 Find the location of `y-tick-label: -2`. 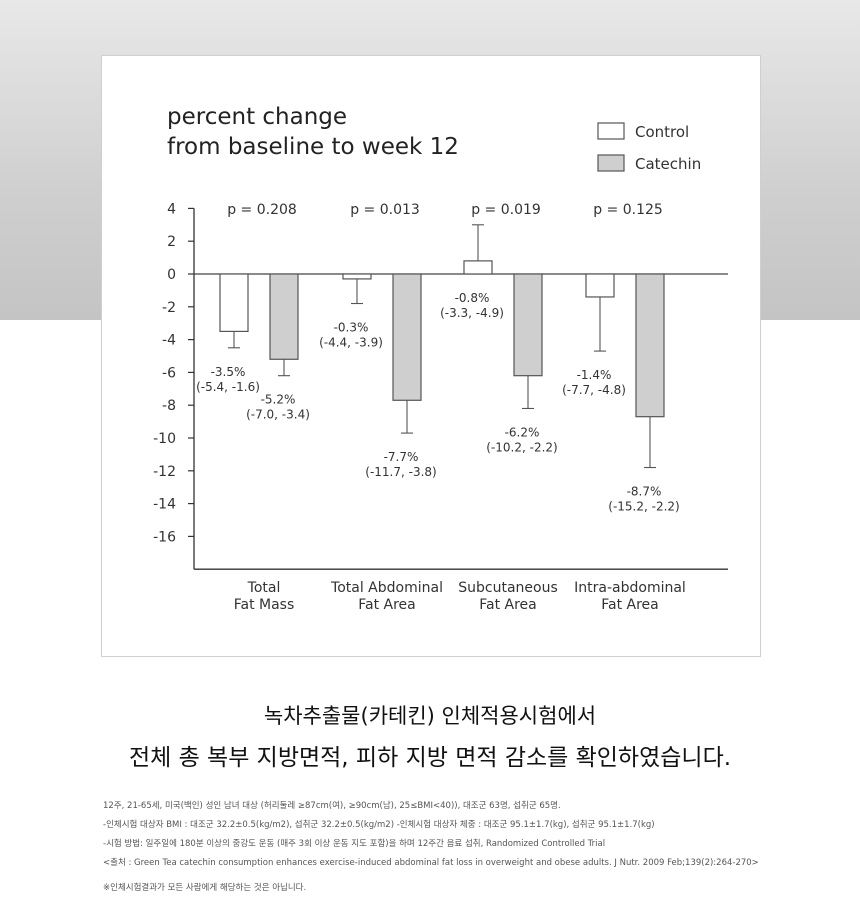

y-tick-label: -2 is located at coordinates (169, 308).